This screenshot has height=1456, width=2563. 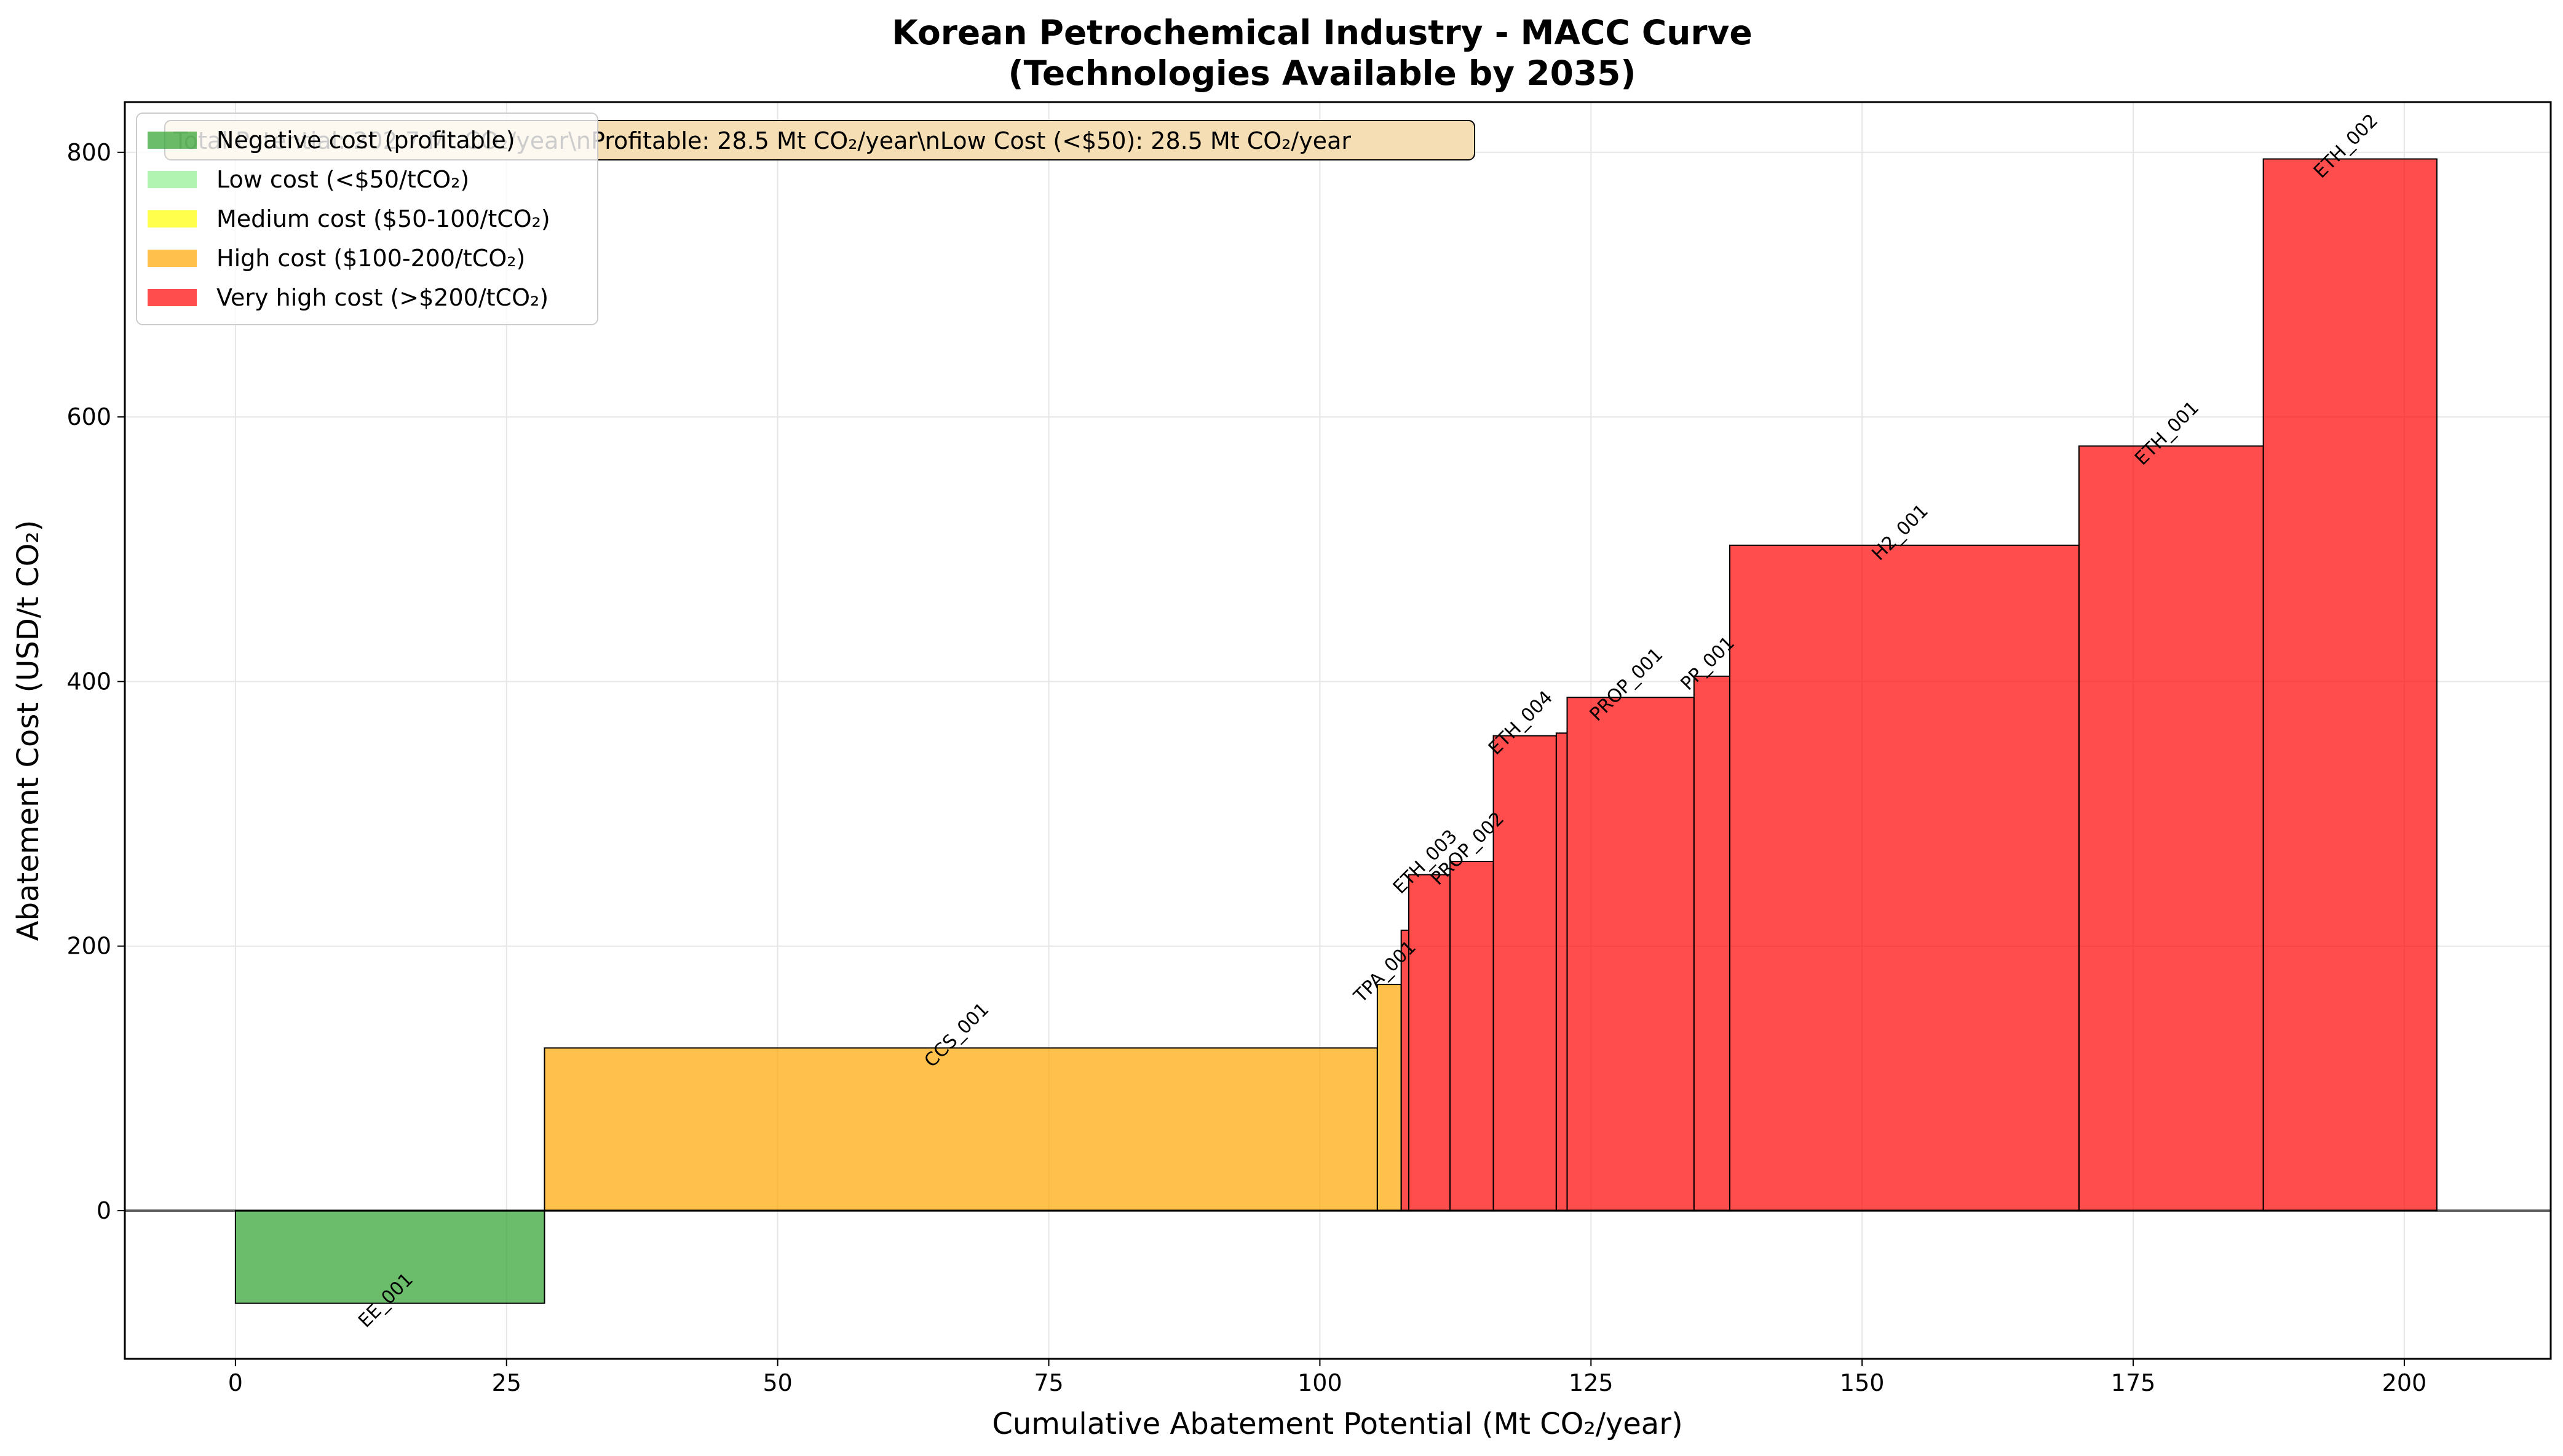 What do you see at coordinates (88, 682) in the screenshot?
I see `y-tick-label: 400` at bounding box center [88, 682].